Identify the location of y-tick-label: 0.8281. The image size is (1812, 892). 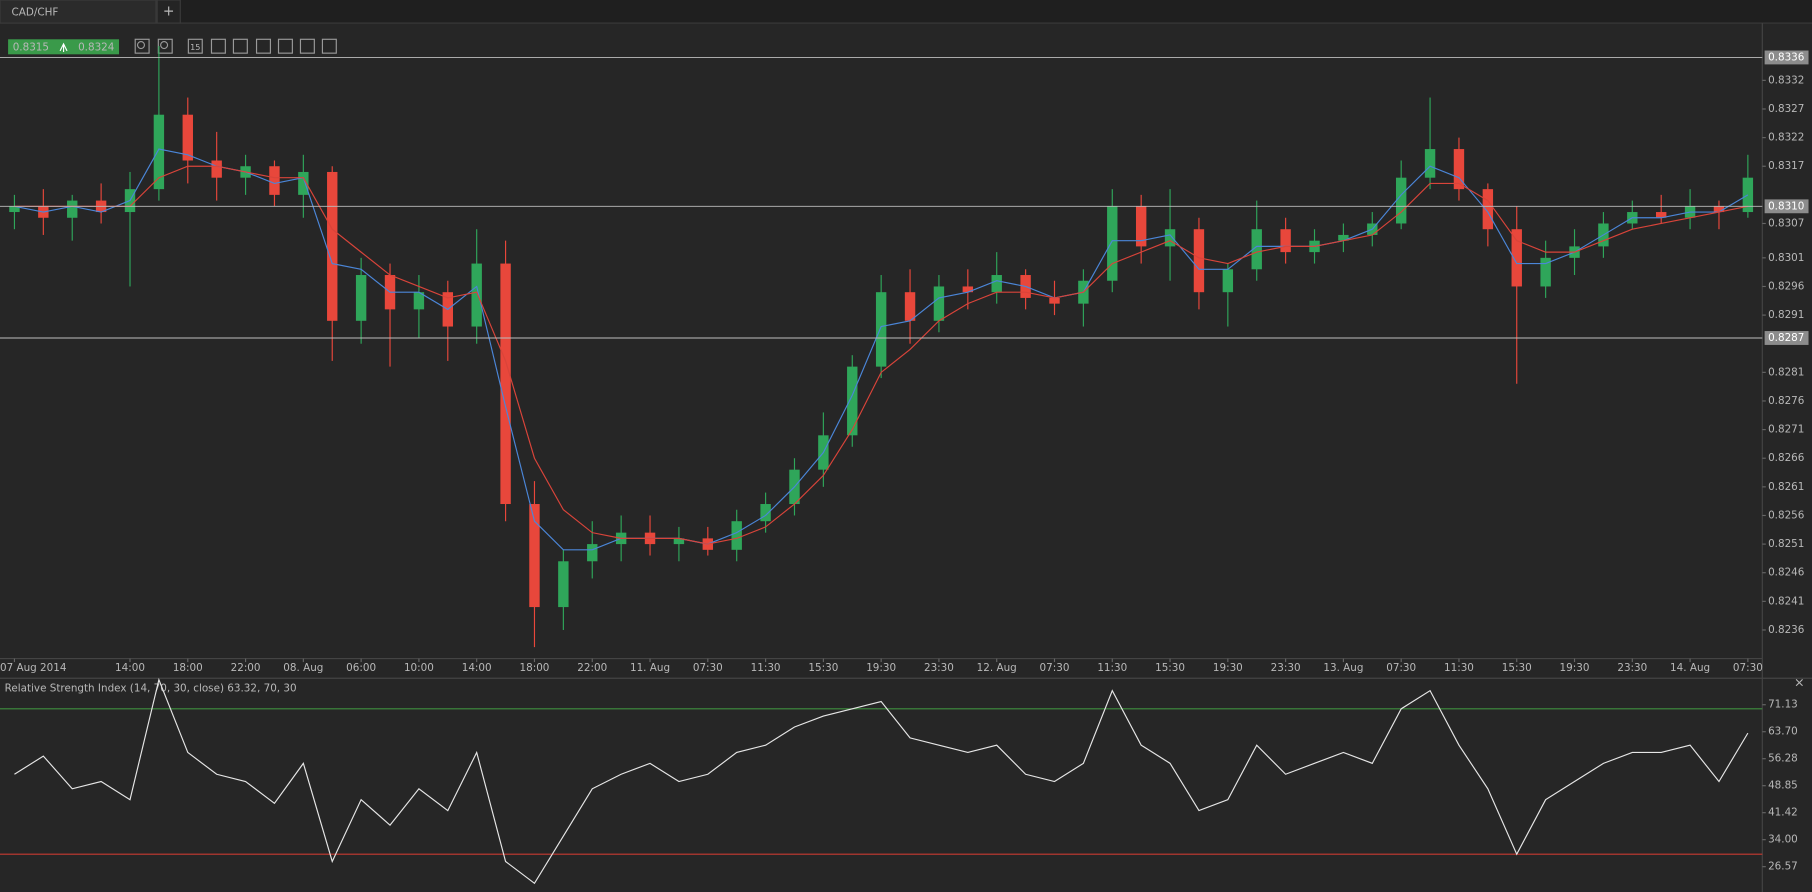
(1786, 372).